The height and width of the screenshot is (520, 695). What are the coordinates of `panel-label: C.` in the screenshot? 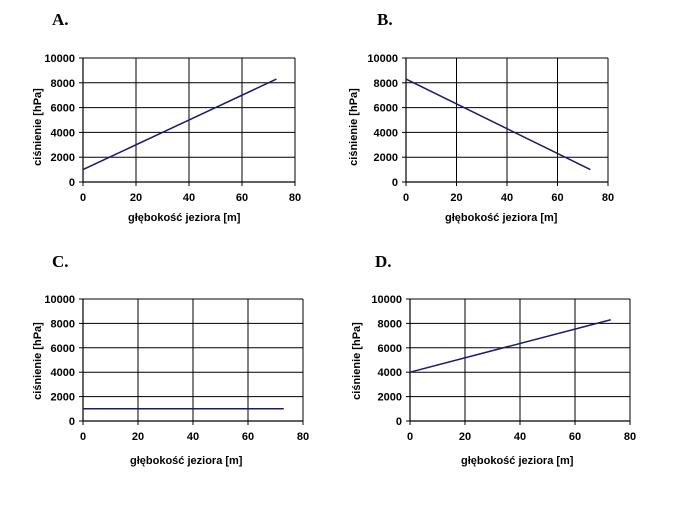 It's located at (60, 261).